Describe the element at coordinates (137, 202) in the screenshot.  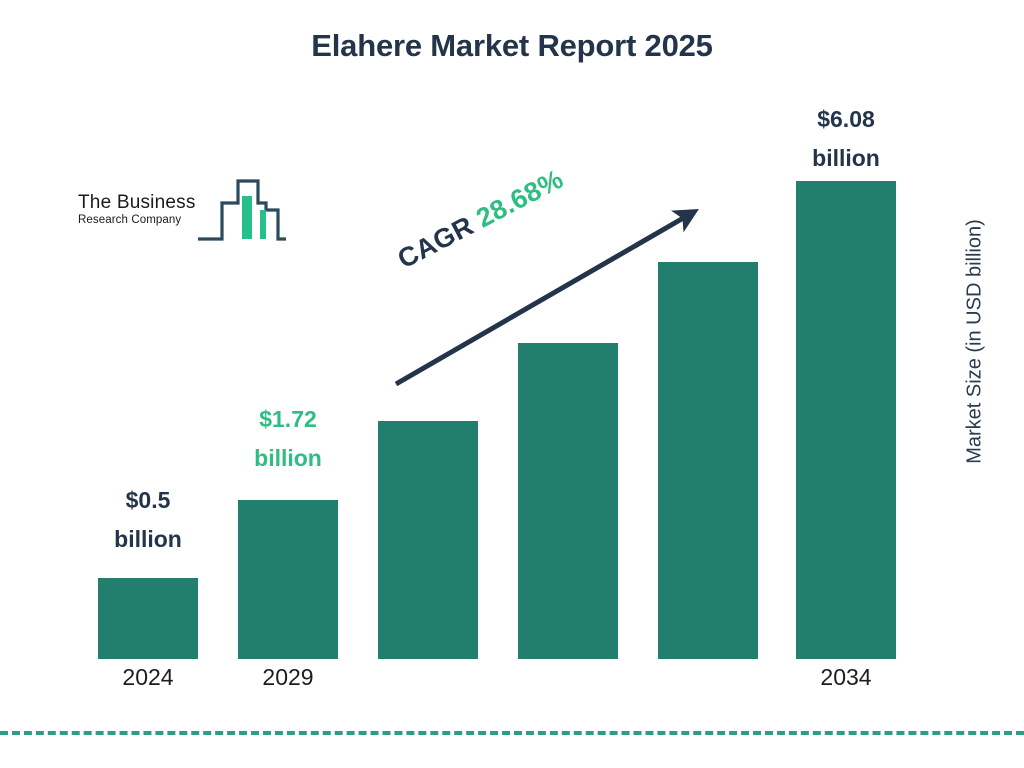
I see `logo-line-1: The Business` at that location.